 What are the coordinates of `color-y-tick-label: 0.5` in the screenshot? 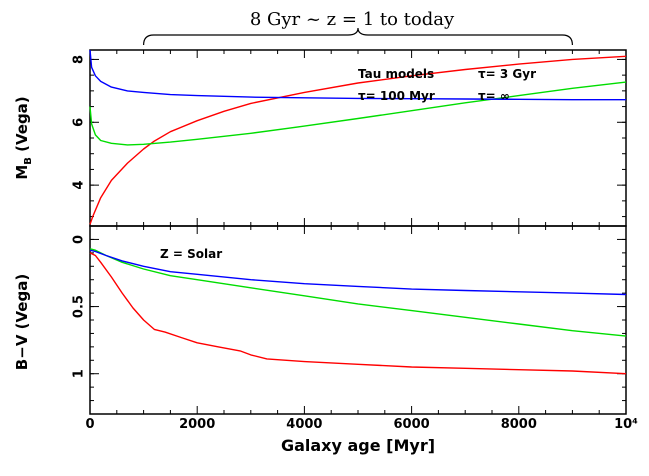 It's located at (79, 306).